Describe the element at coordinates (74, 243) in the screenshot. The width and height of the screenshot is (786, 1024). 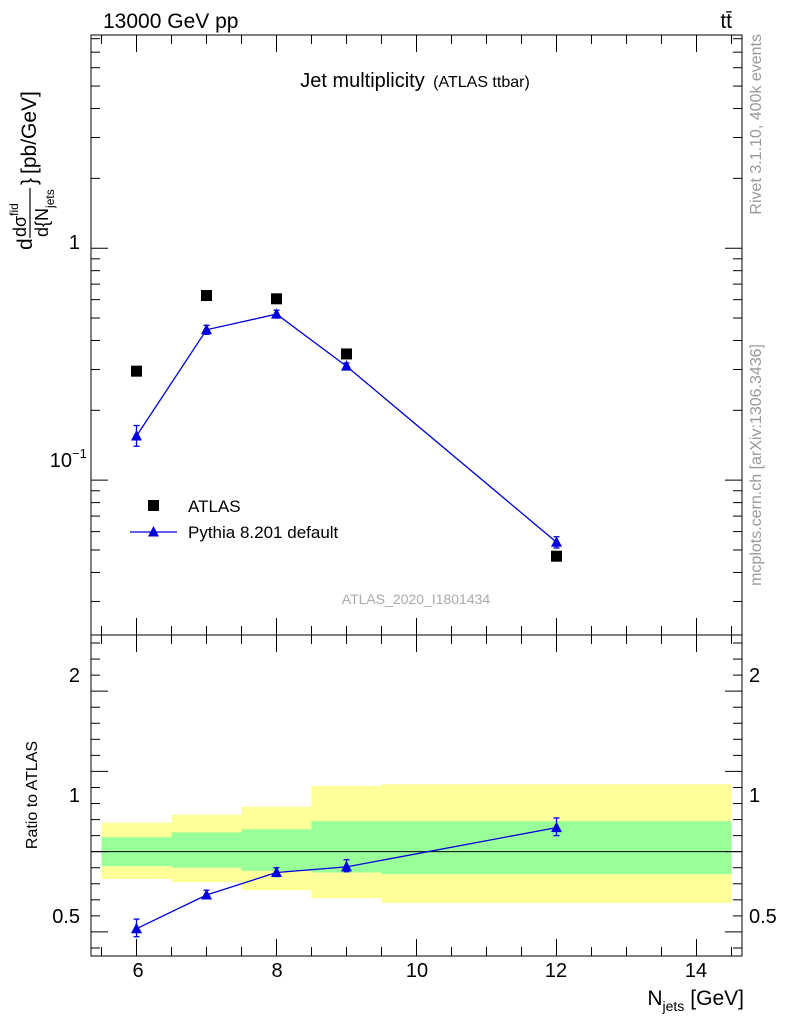
I see `y-tick-label-1: 1` at that location.